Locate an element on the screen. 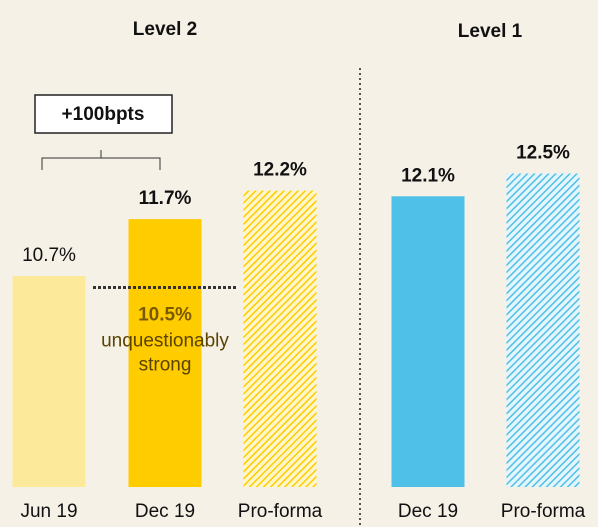 The image size is (598, 527). threshold-text: unquestionably is located at coordinates (165, 341).